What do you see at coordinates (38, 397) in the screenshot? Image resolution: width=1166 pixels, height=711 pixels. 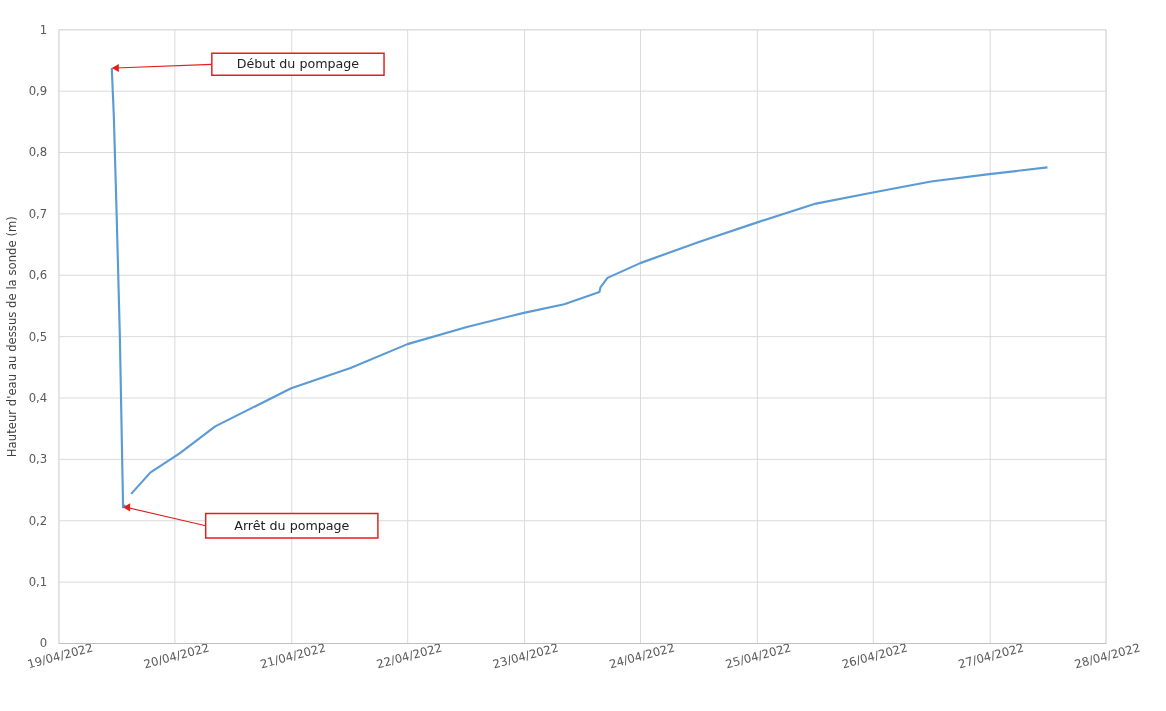 I see `y-tick-label: 0,4` at bounding box center [38, 397].